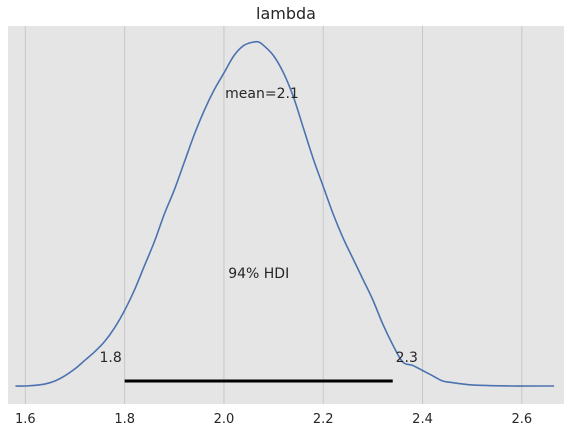  What do you see at coordinates (286, 13) in the screenshot?
I see `chart-title: lambda` at bounding box center [286, 13].